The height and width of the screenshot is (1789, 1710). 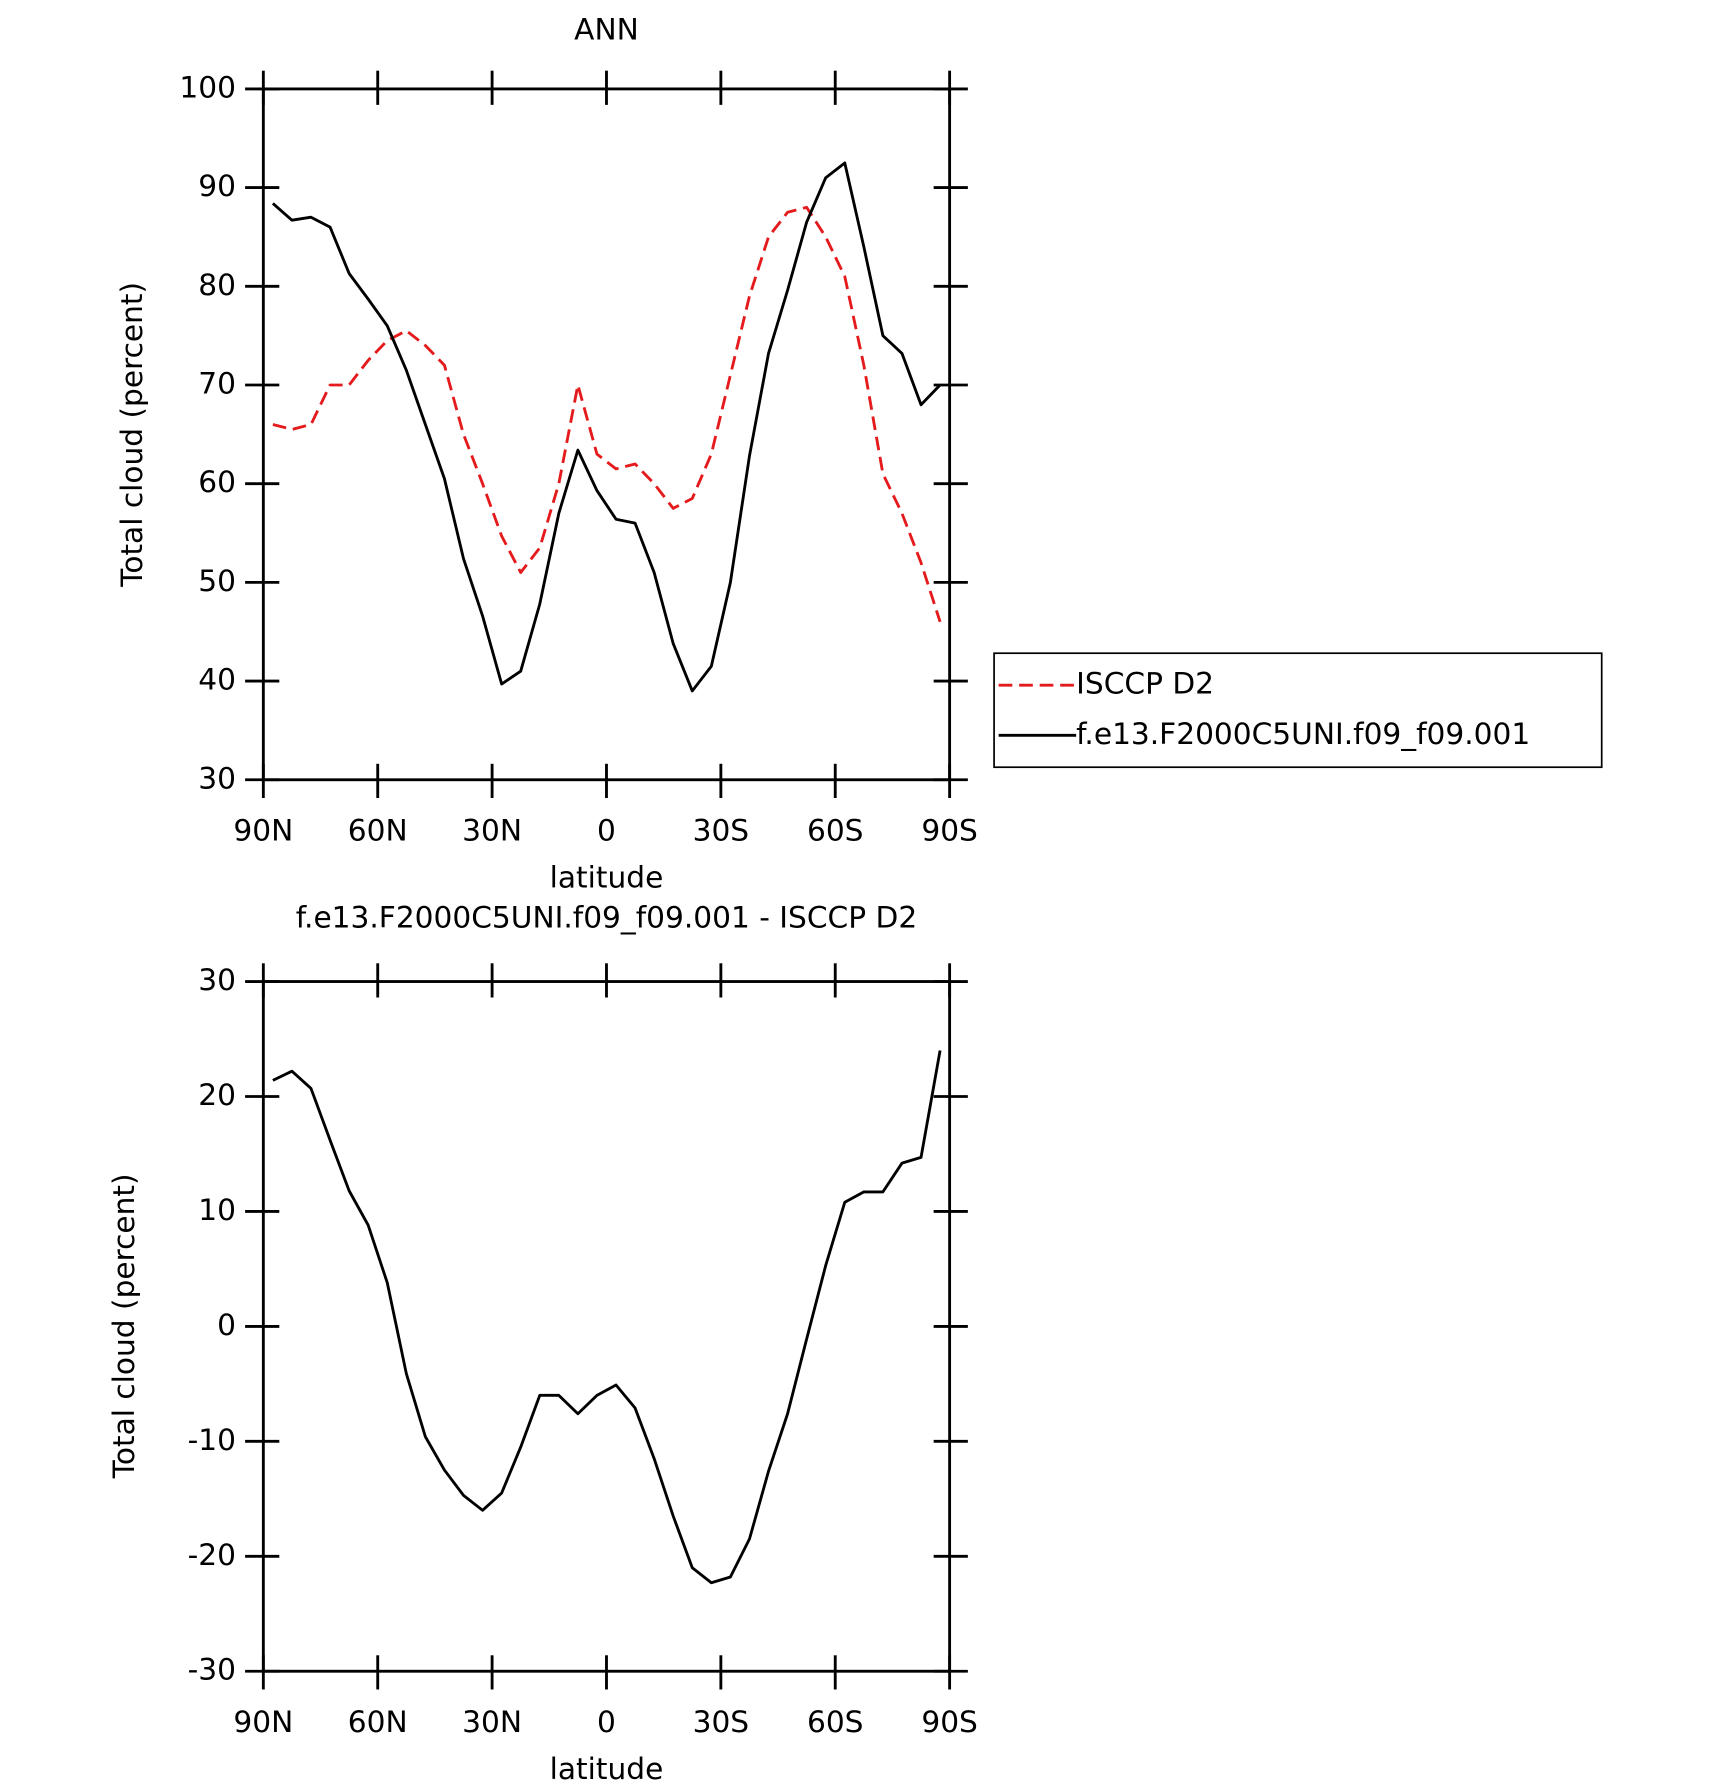 What do you see at coordinates (606, 916) in the screenshot?
I see `chart-title: f.e13.F2000C5UNI.f09_f09.001 - ISCCP D2` at bounding box center [606, 916].